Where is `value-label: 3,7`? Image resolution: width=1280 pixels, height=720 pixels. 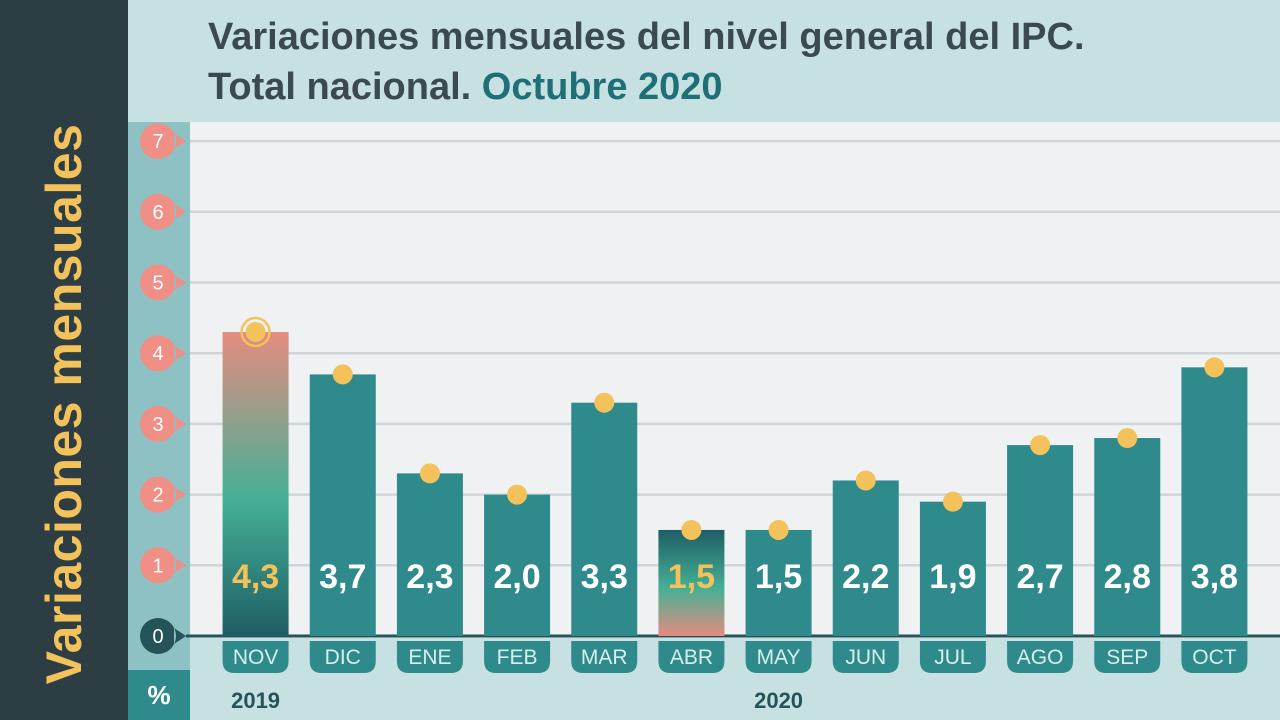
value-label: 3,7 is located at coordinates (342, 577).